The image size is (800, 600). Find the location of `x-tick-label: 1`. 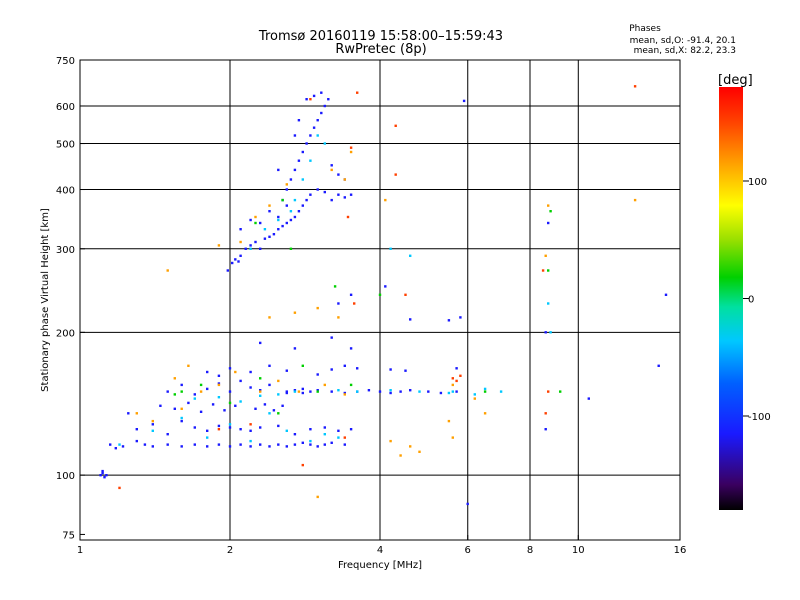

x-tick-label: 1 is located at coordinates (80, 550).